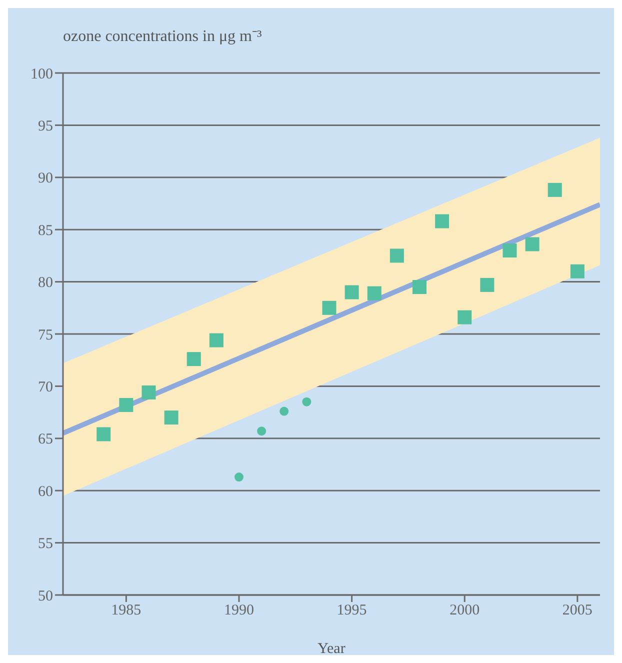 Image resolution: width=622 pixels, height=663 pixels. Describe the element at coordinates (45, 230) in the screenshot. I see `y-tick-label: 85` at that location.